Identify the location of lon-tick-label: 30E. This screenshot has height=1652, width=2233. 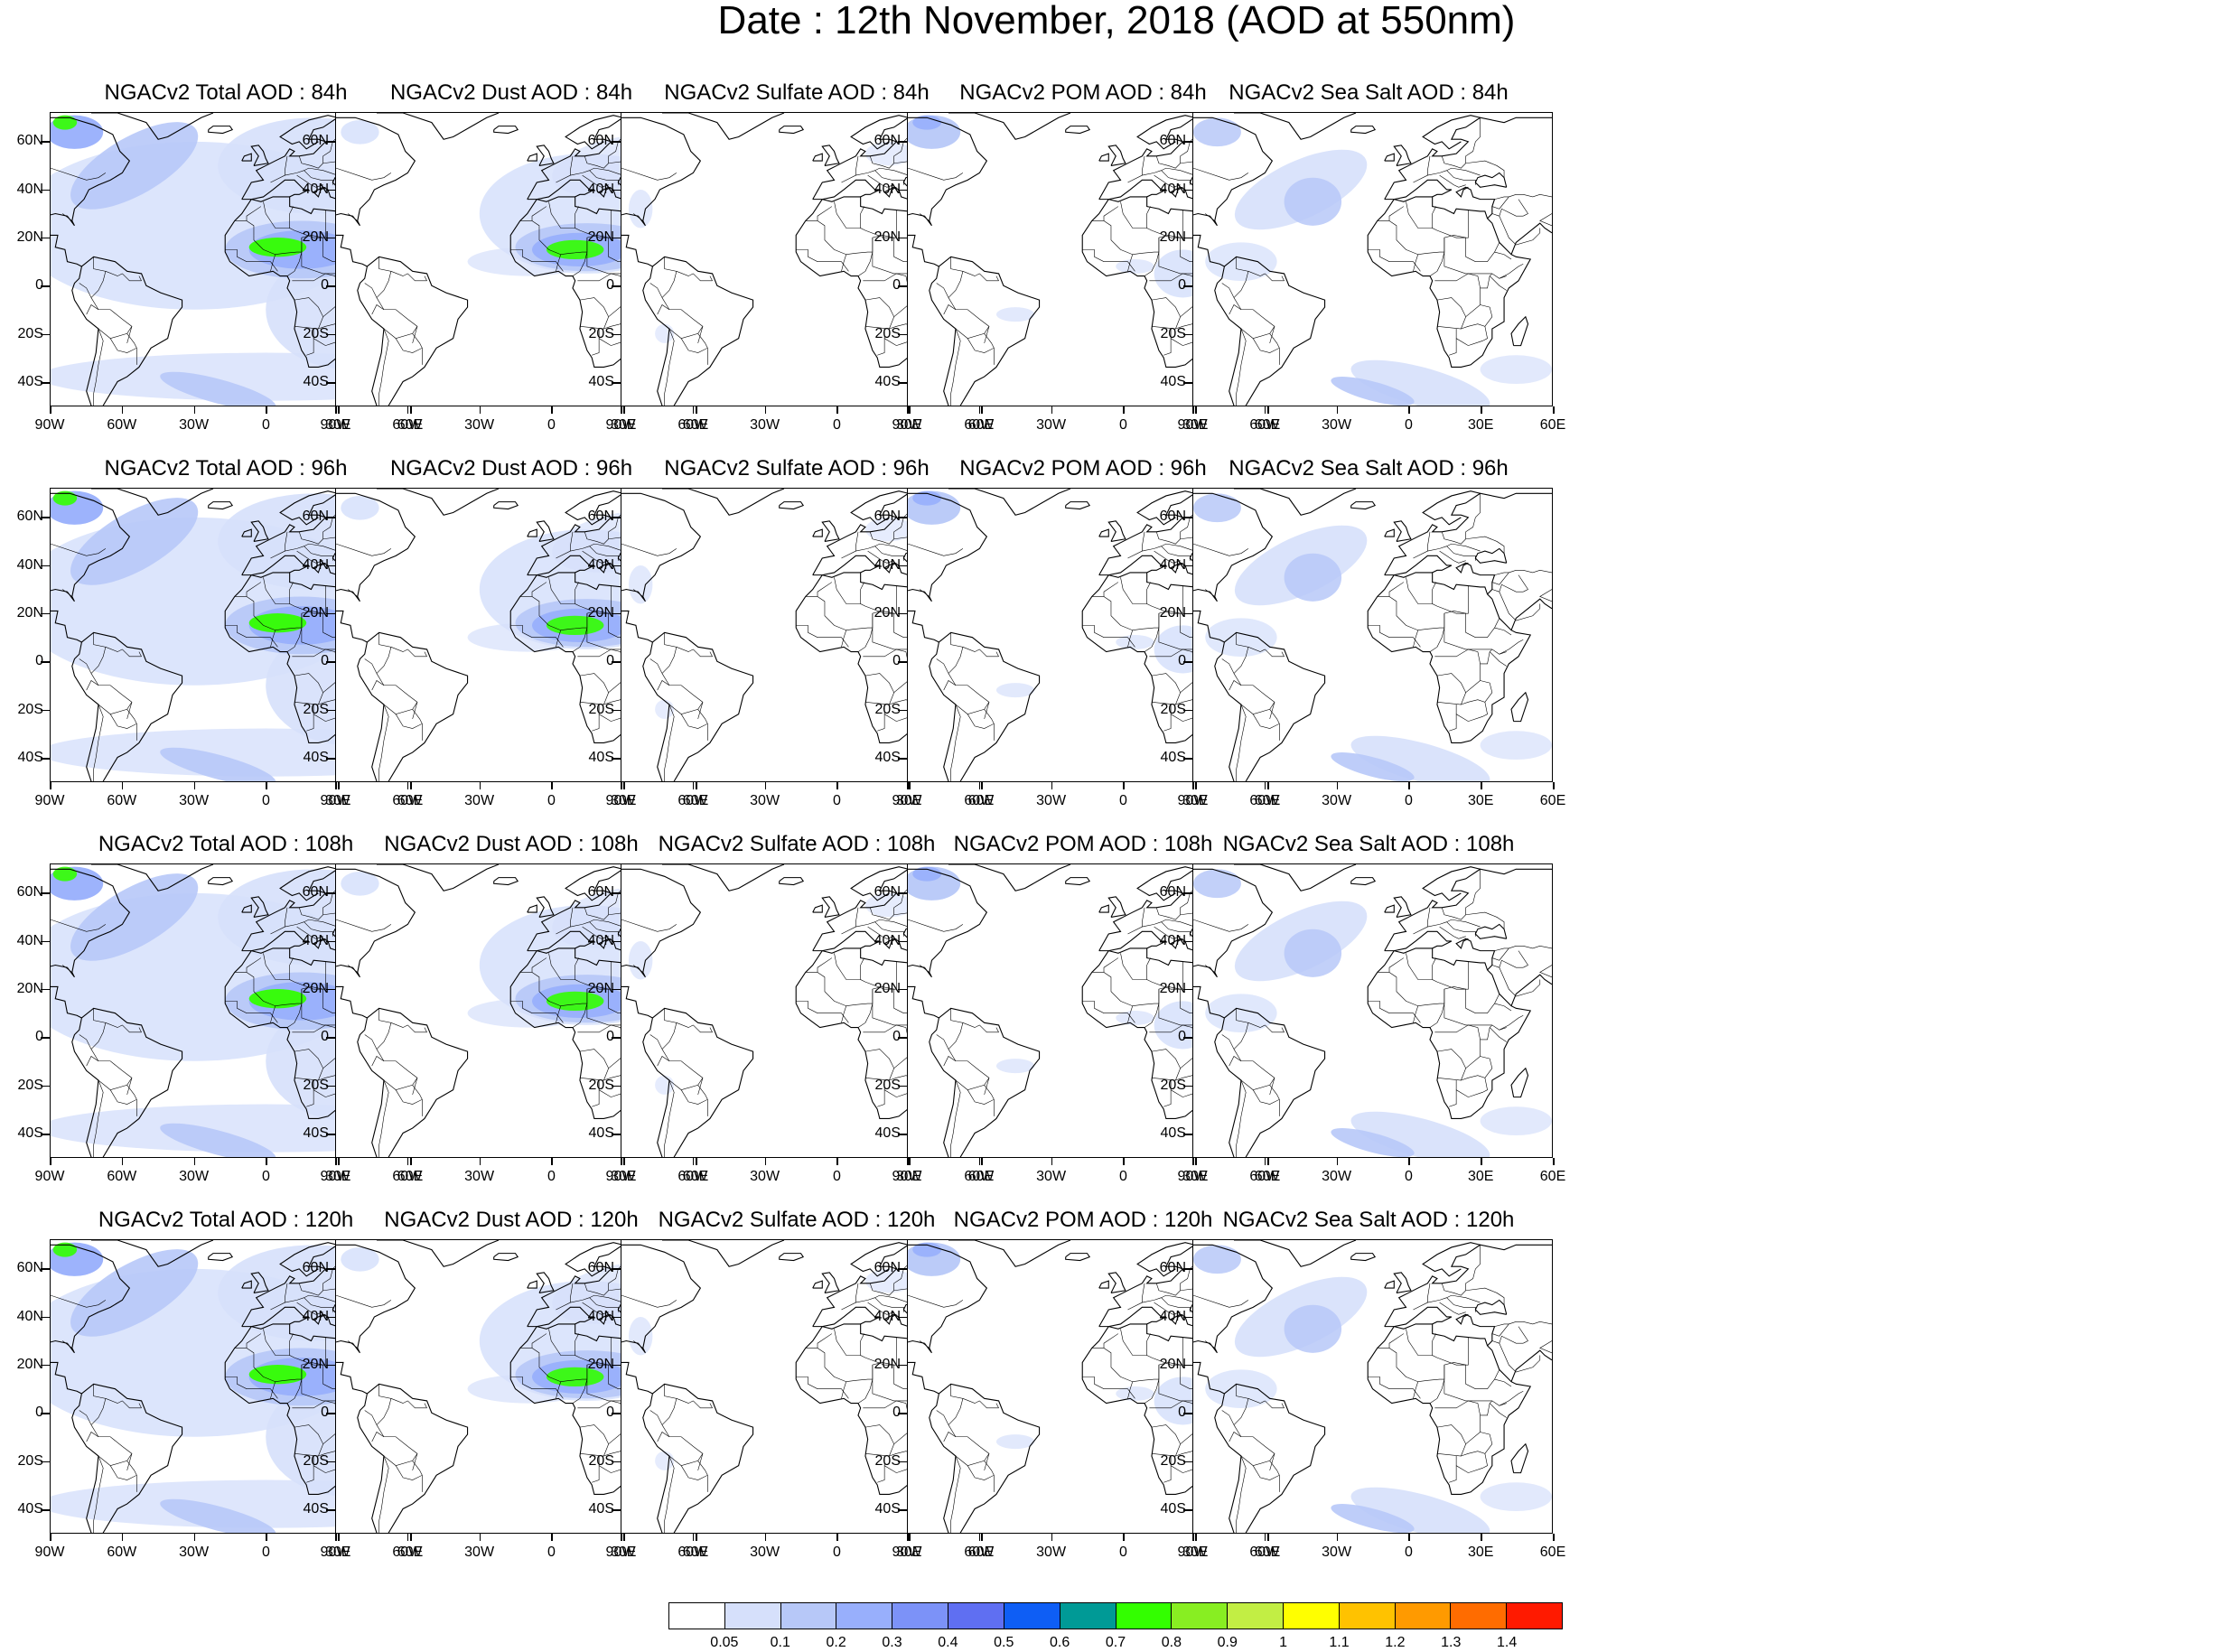
(1480, 1176).